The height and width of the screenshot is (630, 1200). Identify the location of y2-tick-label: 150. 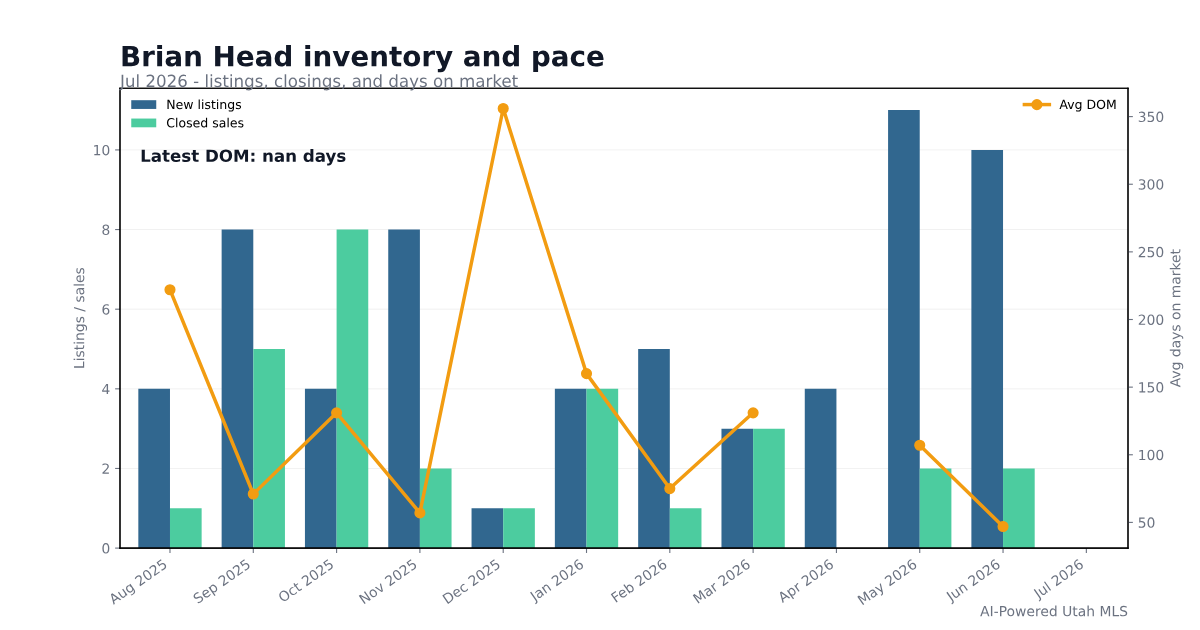
(1151, 387).